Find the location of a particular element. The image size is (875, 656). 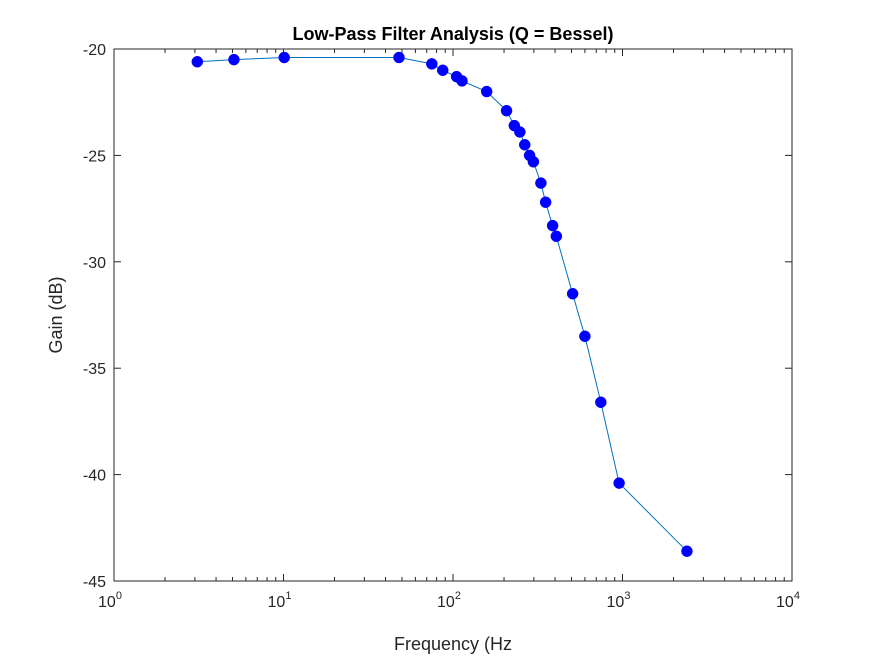

x-tick-label: 10⁰ is located at coordinates (110, 600).